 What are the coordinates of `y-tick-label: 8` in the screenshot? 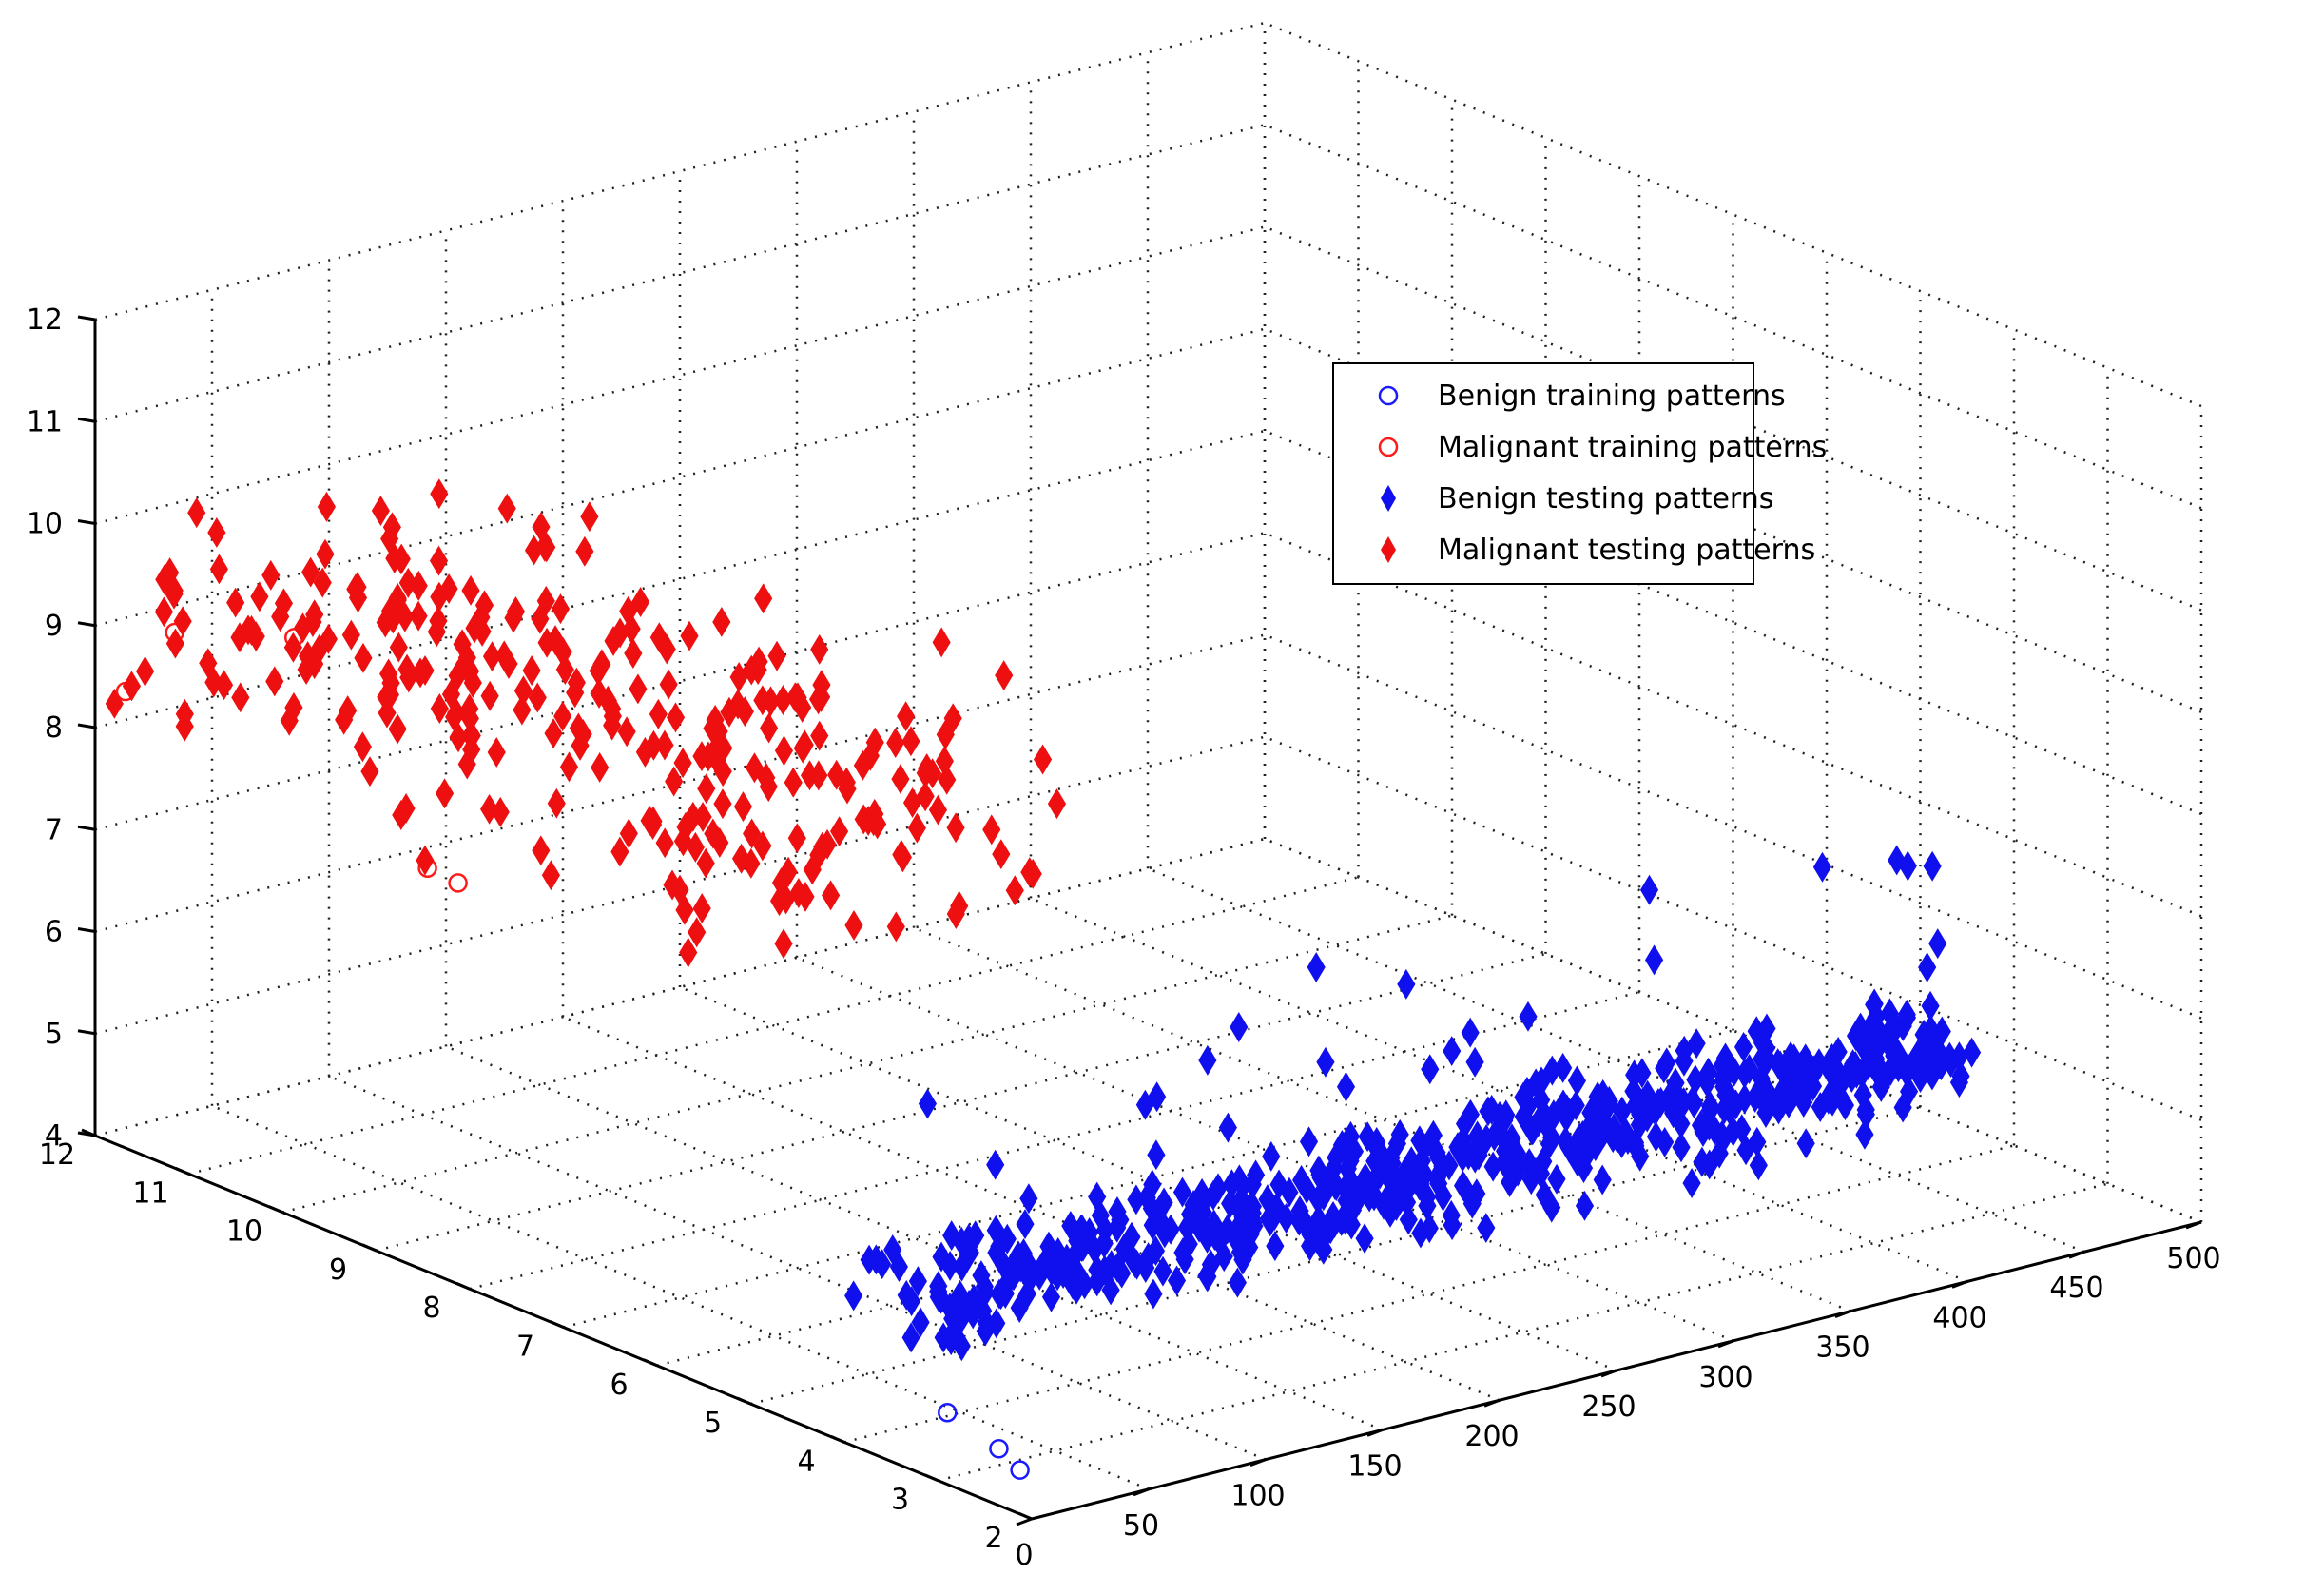 It's located at (431, 1308).